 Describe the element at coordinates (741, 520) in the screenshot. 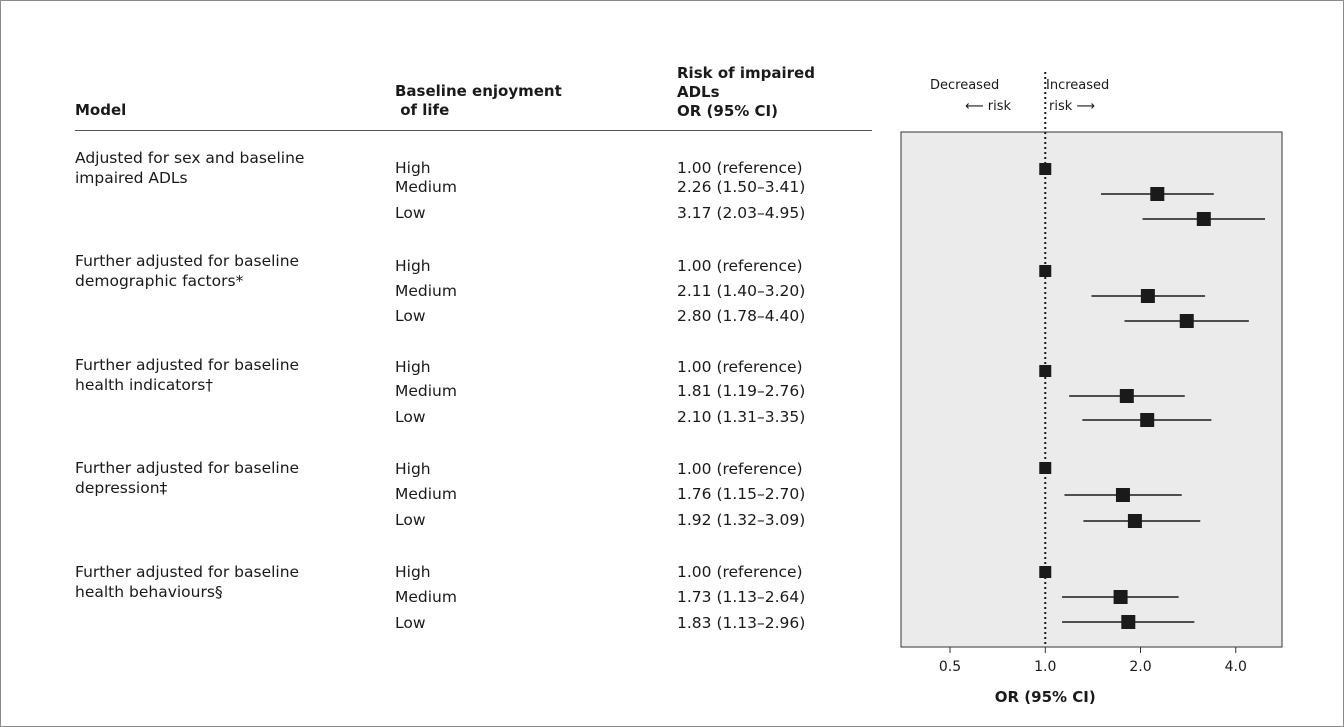

I see `or-cell: 1.92 (1.32–3.09)` at that location.